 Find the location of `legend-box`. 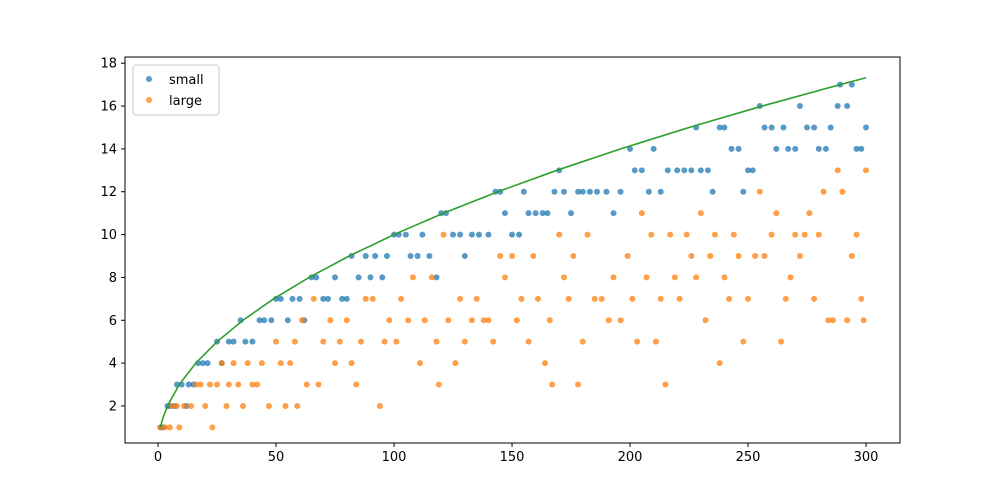

legend-box is located at coordinates (176, 90).